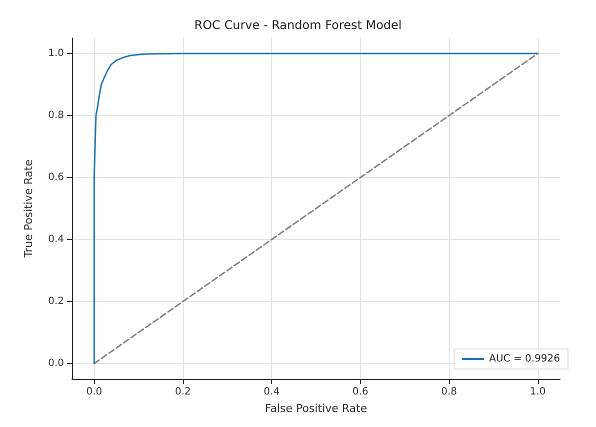  I want to click on y-tick-label: 0.0, so click(56, 363).